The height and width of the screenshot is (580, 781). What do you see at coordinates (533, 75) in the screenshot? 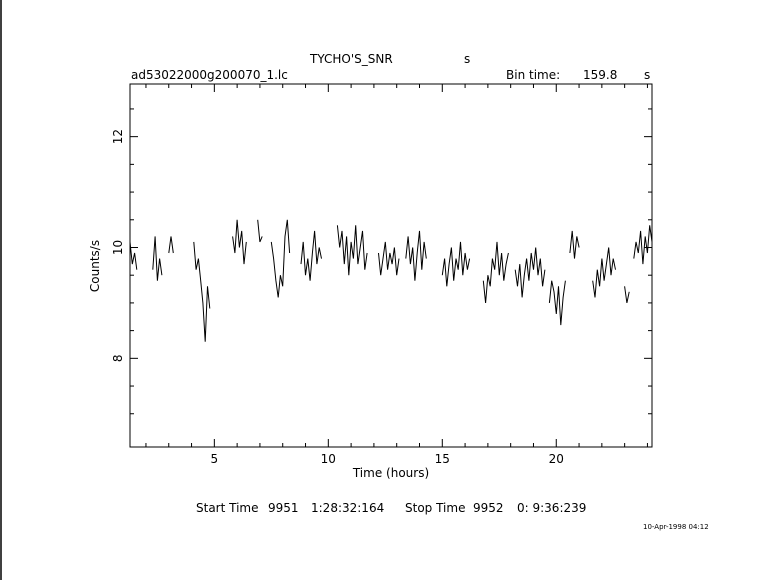
I see `bin-time-label: Bin time:` at bounding box center [533, 75].